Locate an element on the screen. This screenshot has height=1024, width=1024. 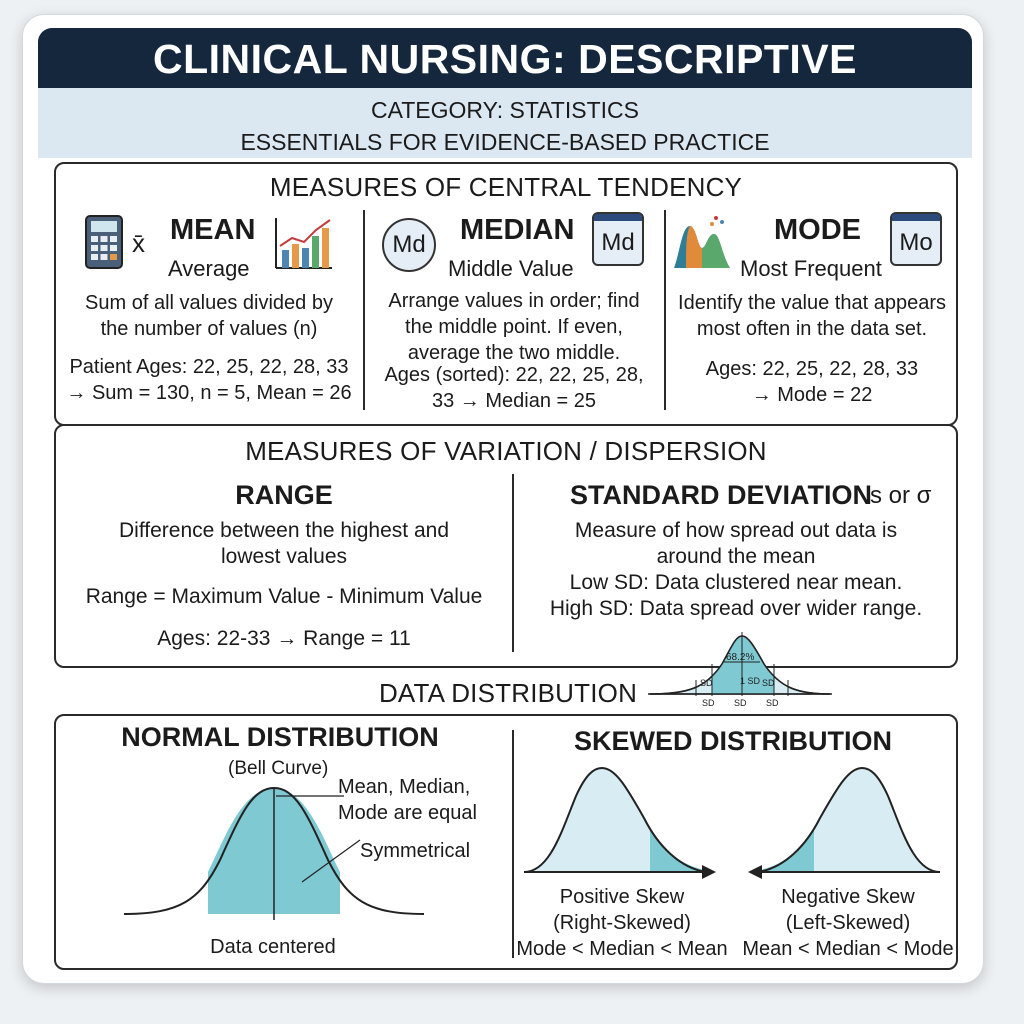
range-description-line-2: lowest values is located at coordinates (284, 556).